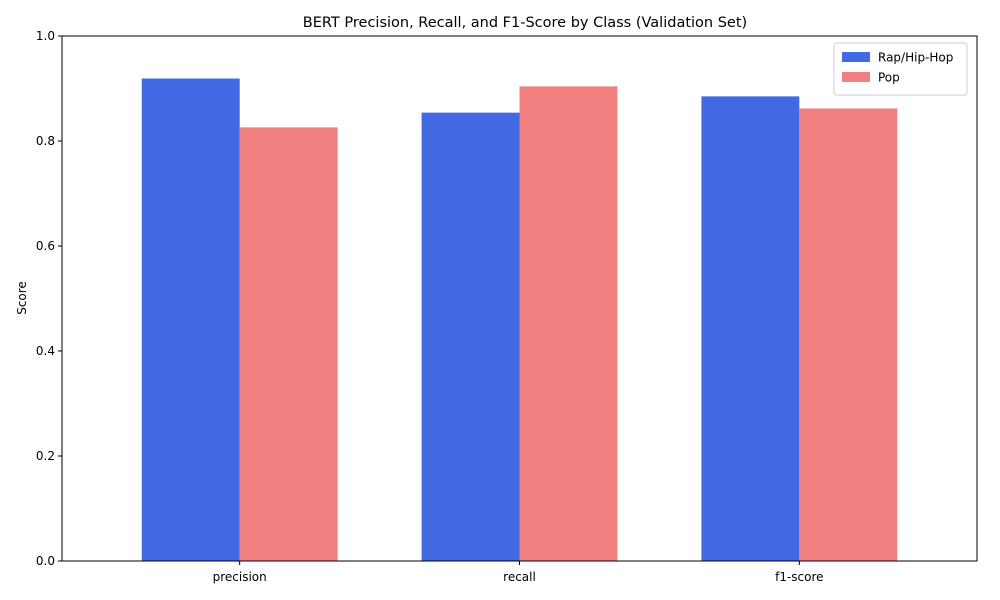  Describe the element at coordinates (915, 58) in the screenshot. I see `legend-label: Rap/Hip-Hop` at that location.